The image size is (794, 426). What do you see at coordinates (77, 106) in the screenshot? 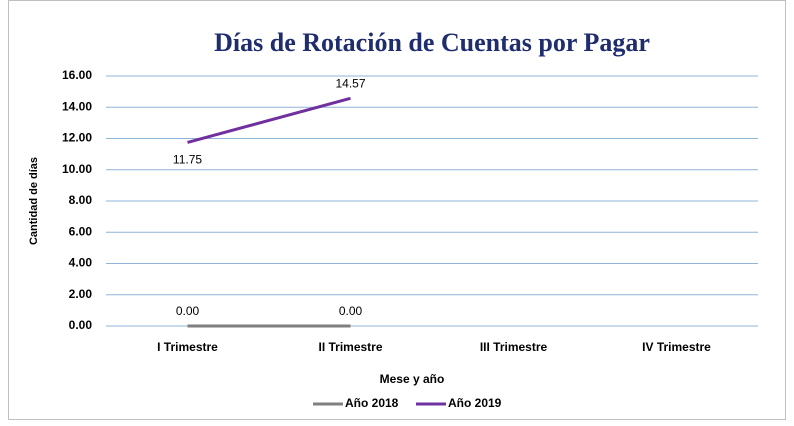
I see `y-tick-label: 14.00` at bounding box center [77, 106].